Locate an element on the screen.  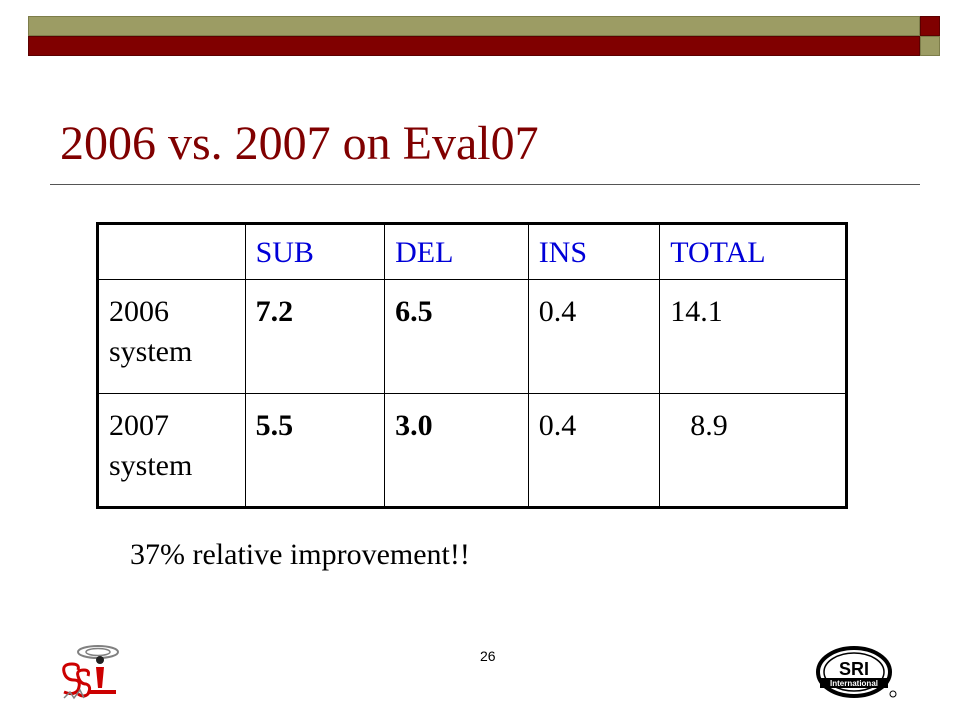
sri-logo-main: SRI is located at coordinates (854, 669).